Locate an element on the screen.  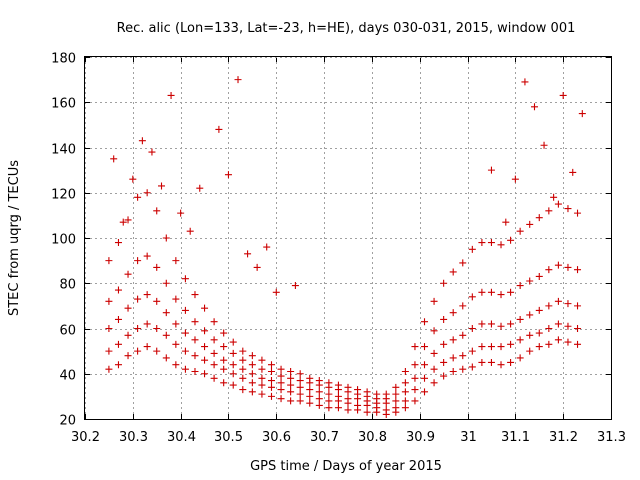
x-tick-label: 30.5 is located at coordinates (228, 437).